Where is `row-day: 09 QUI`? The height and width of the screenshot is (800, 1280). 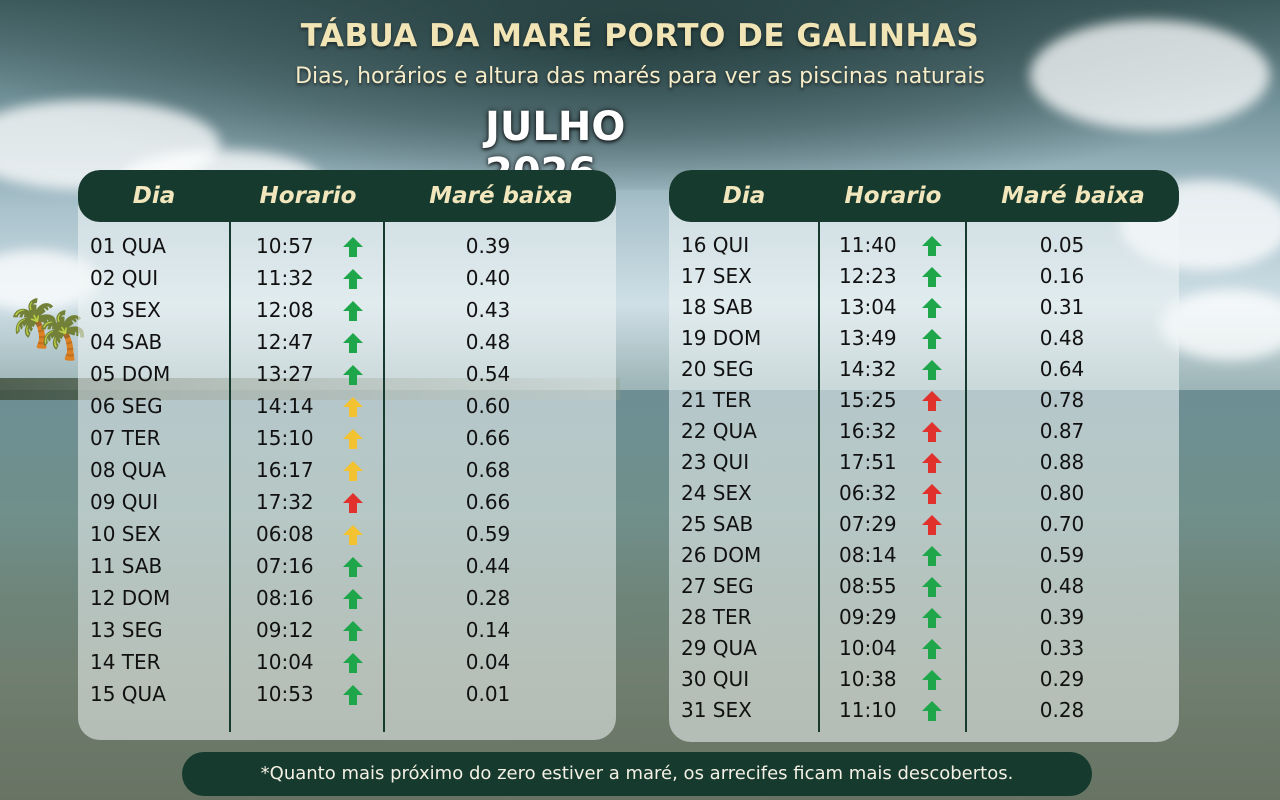
row-day: 09 QUI is located at coordinates (124, 502).